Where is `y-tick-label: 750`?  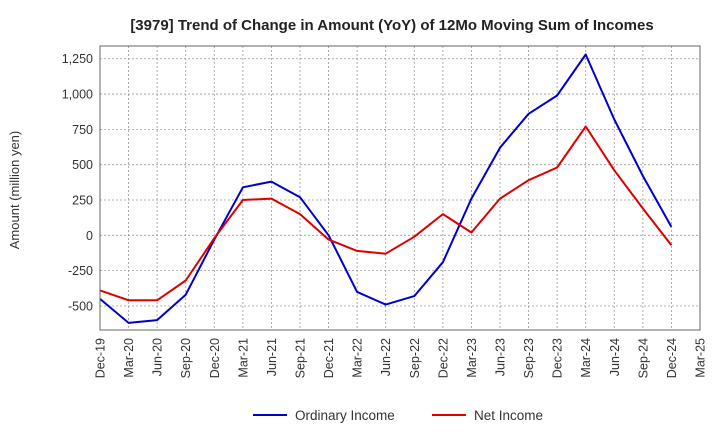
y-tick-label: 750 is located at coordinates (82, 130).